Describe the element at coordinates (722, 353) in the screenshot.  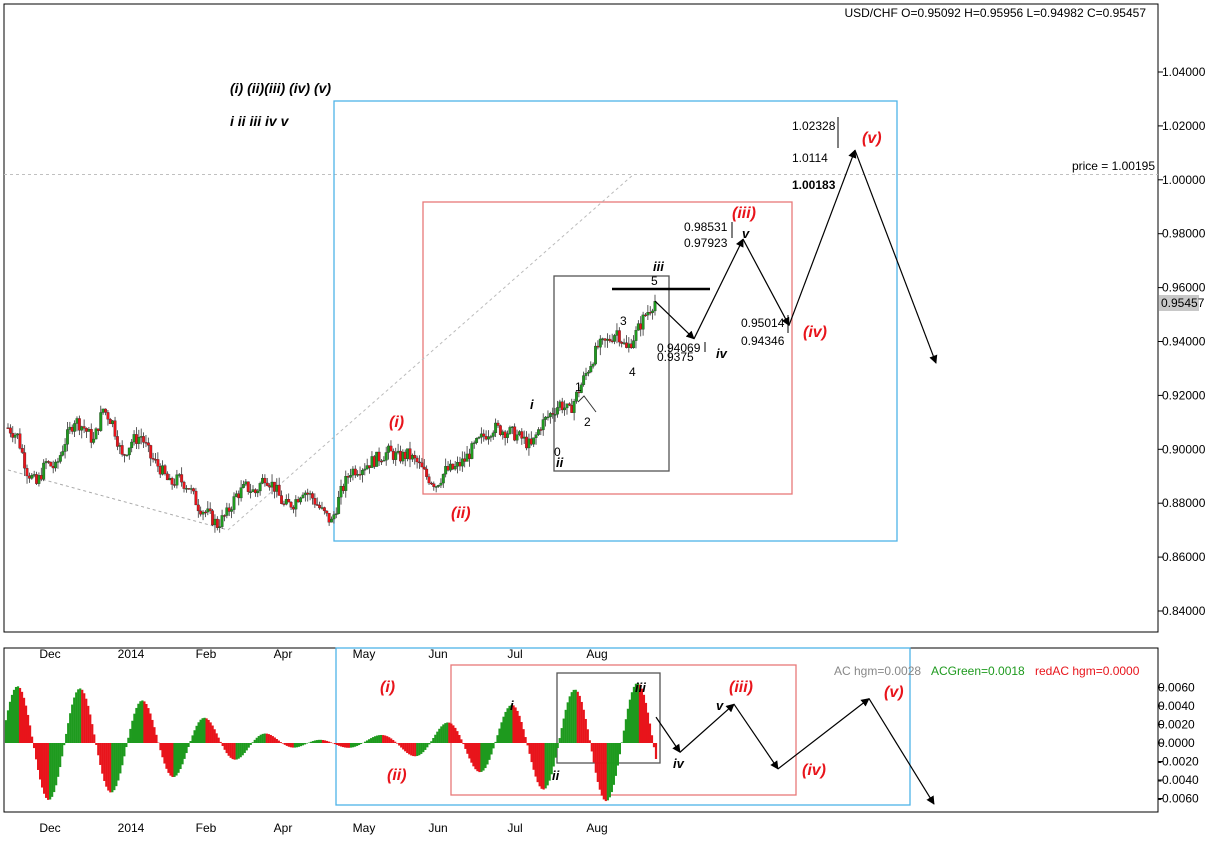
I see `wave-label-iv-minute: iv` at that location.